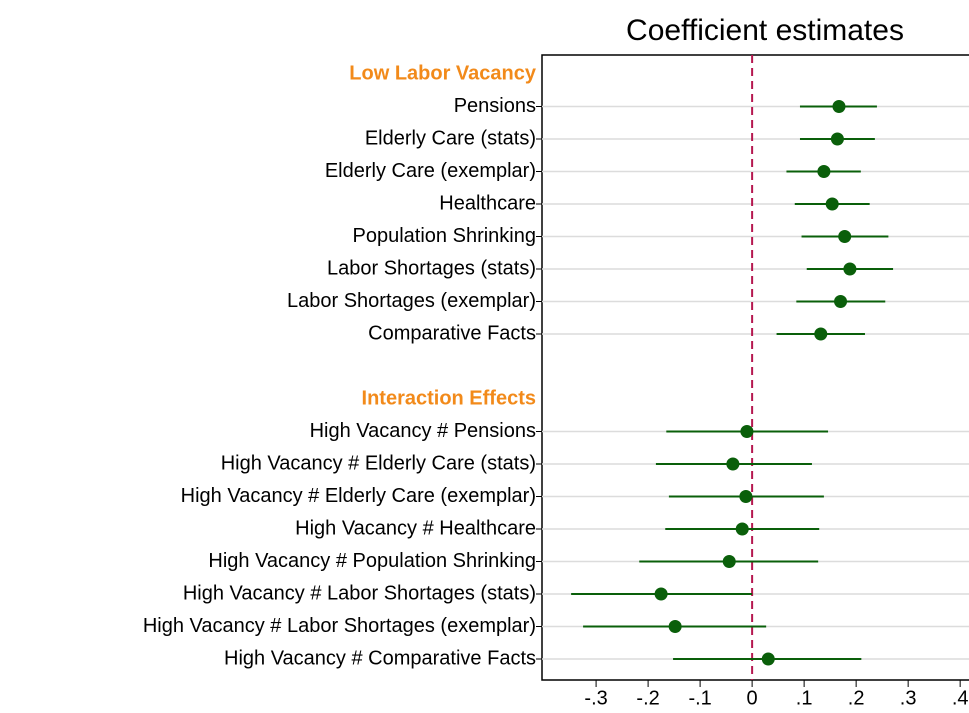  What do you see at coordinates (960, 698) in the screenshot?
I see `x-tick-label: .4` at bounding box center [960, 698].